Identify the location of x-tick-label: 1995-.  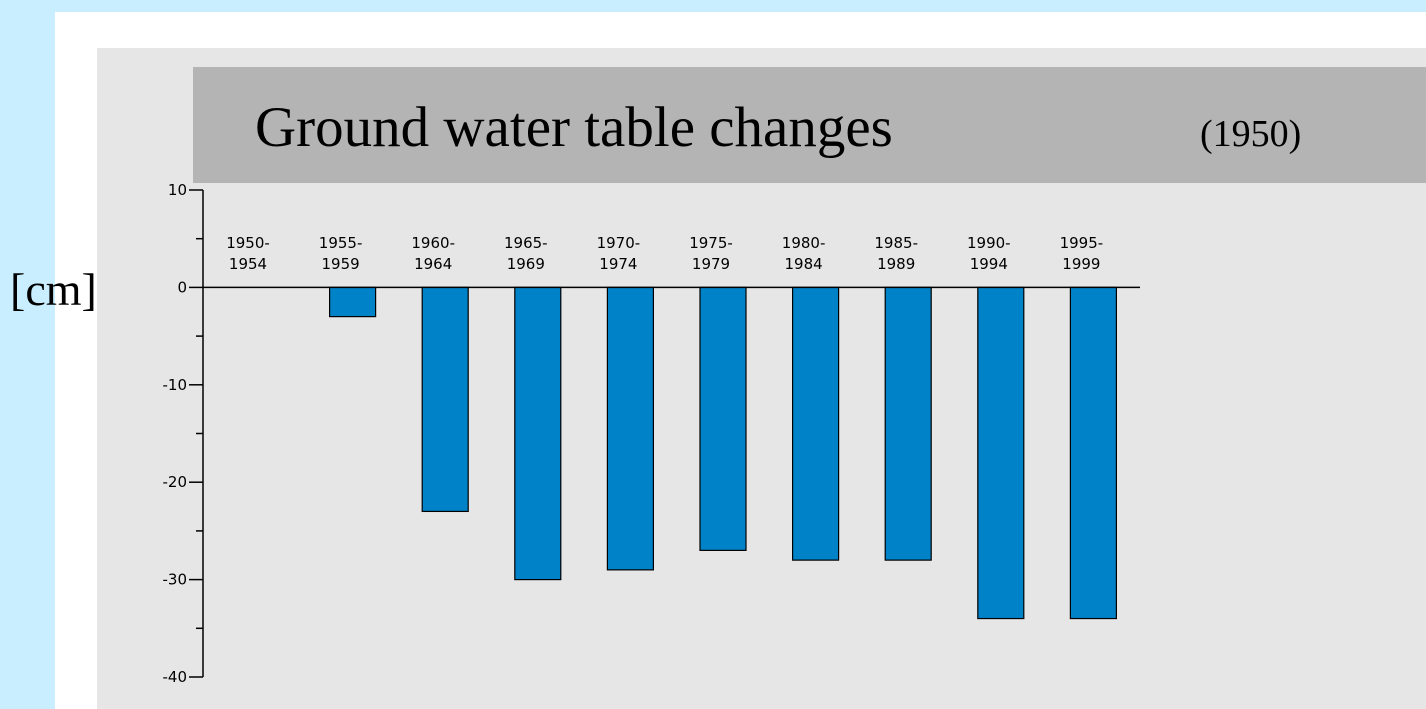
(1082, 243).